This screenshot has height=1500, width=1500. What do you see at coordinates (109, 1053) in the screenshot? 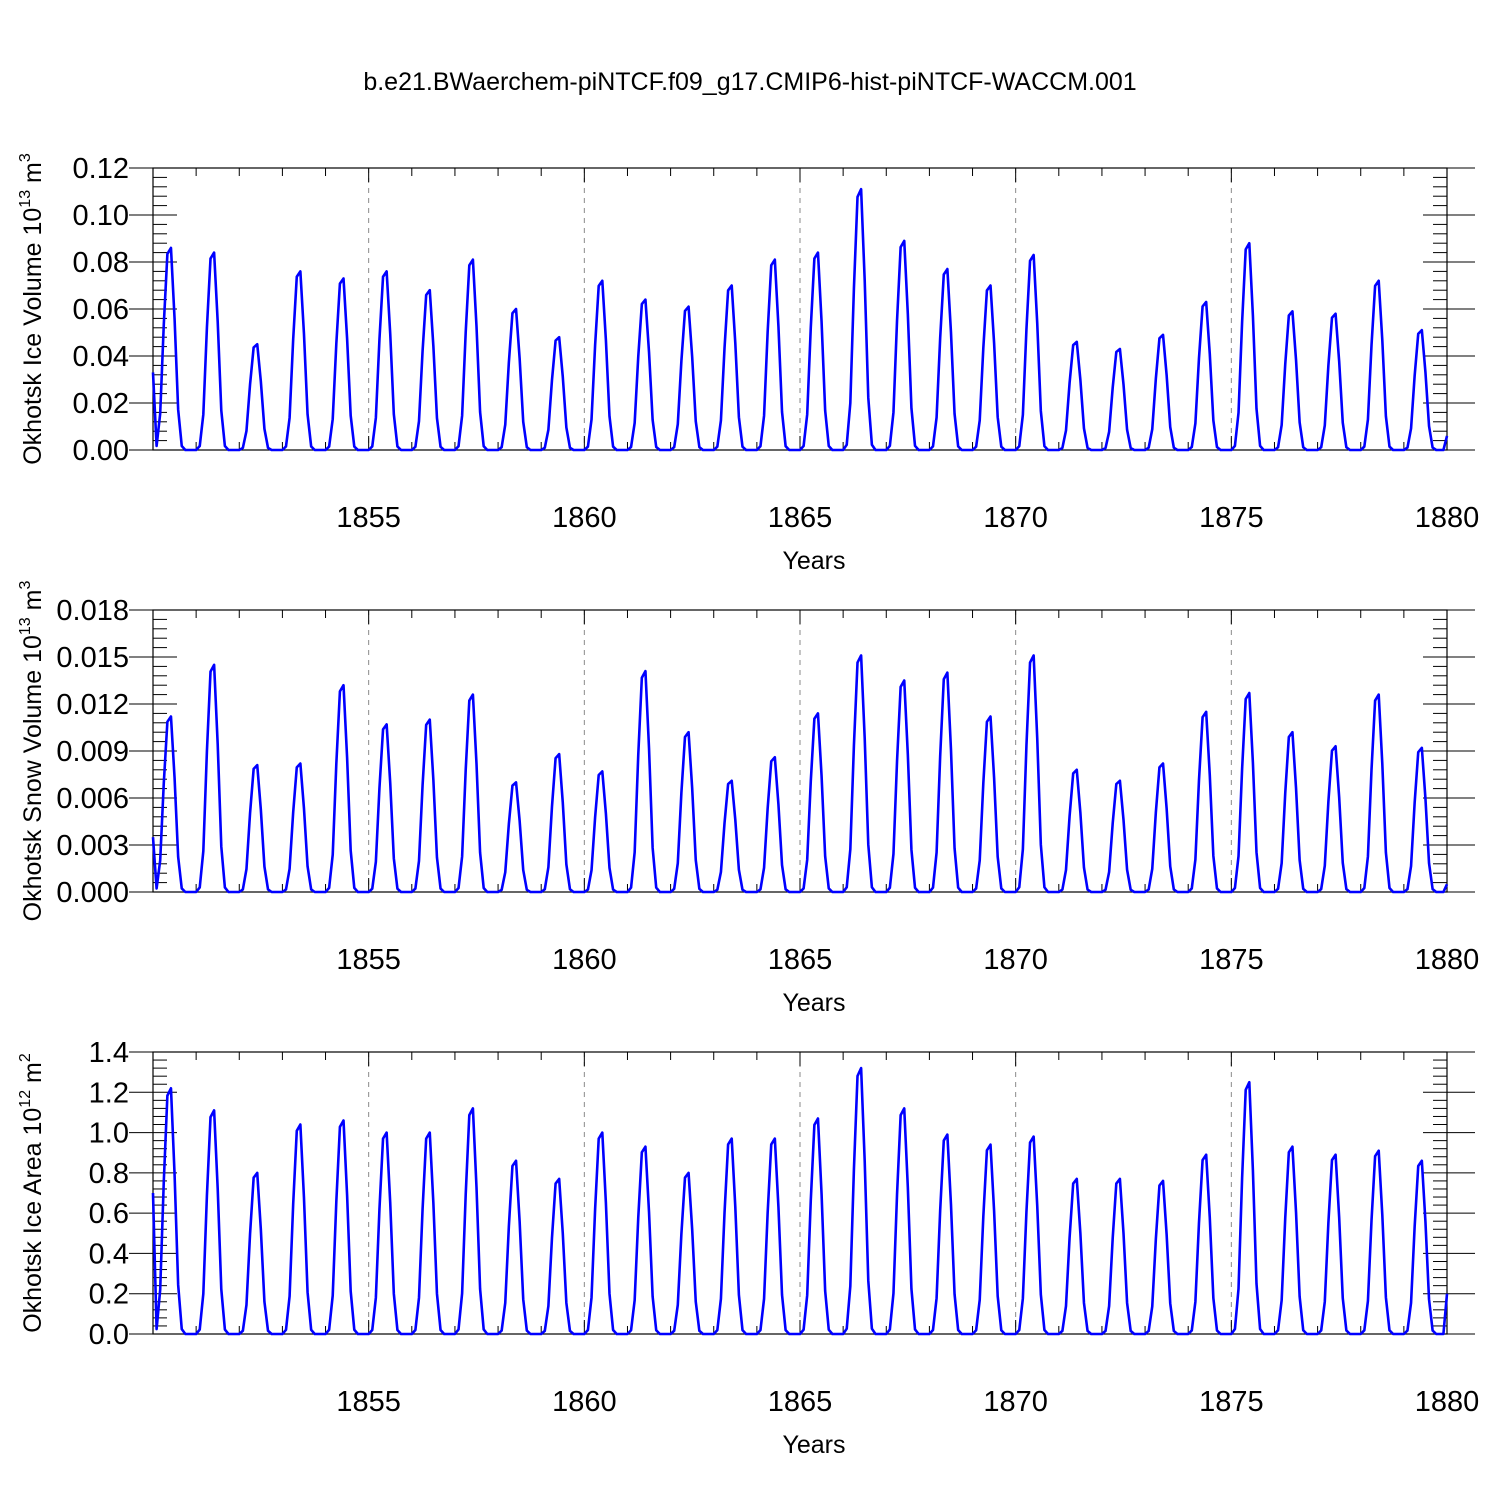
I see `y-tick-label: 1.4` at bounding box center [109, 1053].